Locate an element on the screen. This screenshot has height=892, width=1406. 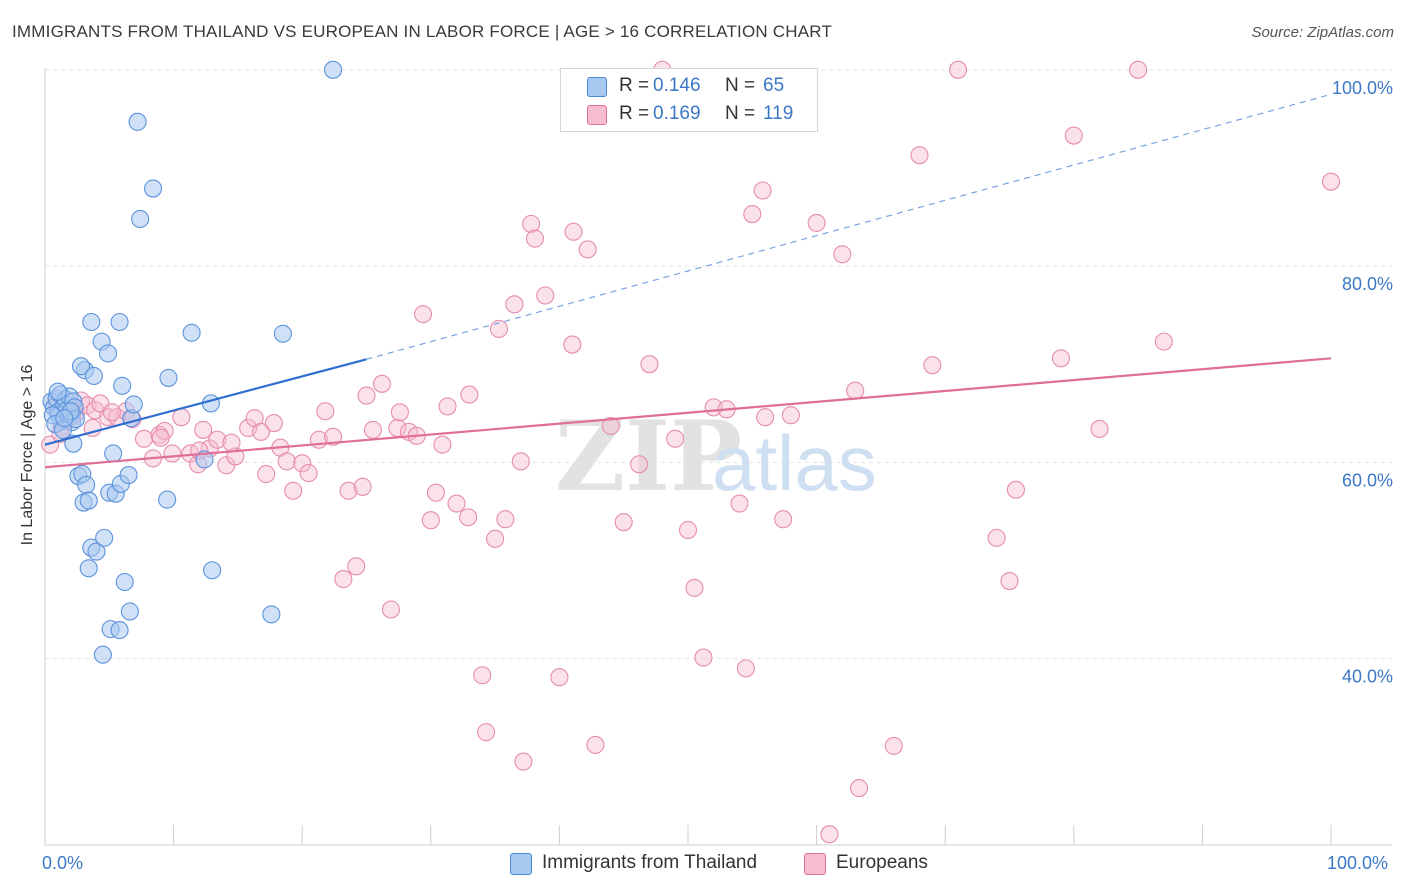
source-label: Source: ZipAtlas.com is located at coordinates (1322, 32).